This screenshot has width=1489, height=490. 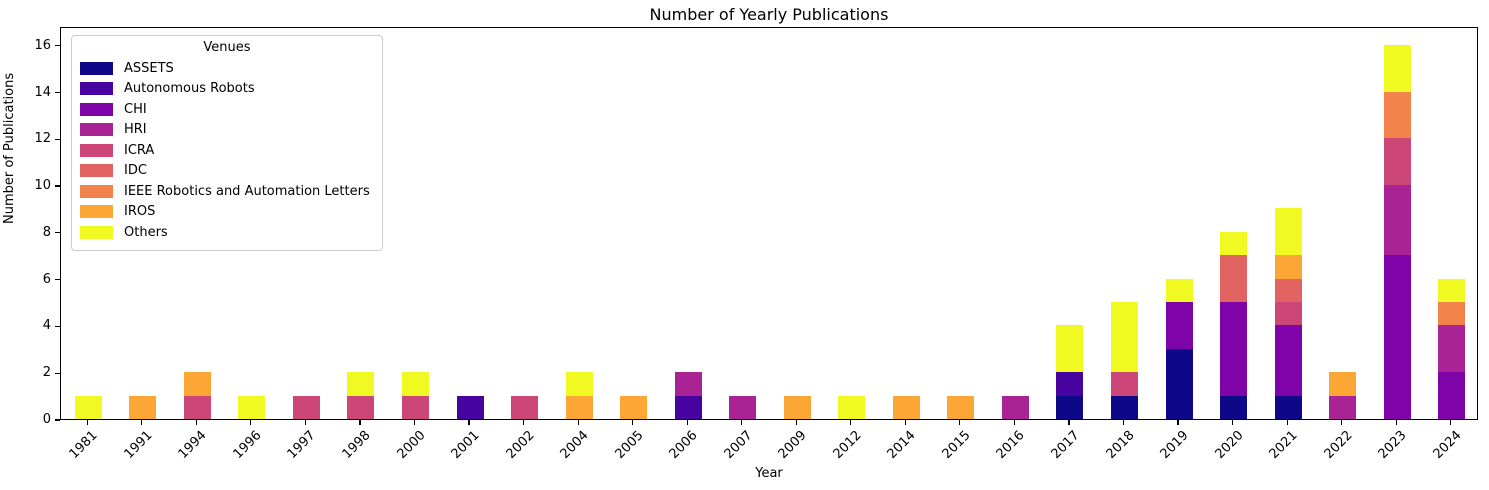 I want to click on legend-item-idc: IDC, so click(x=227, y=171).